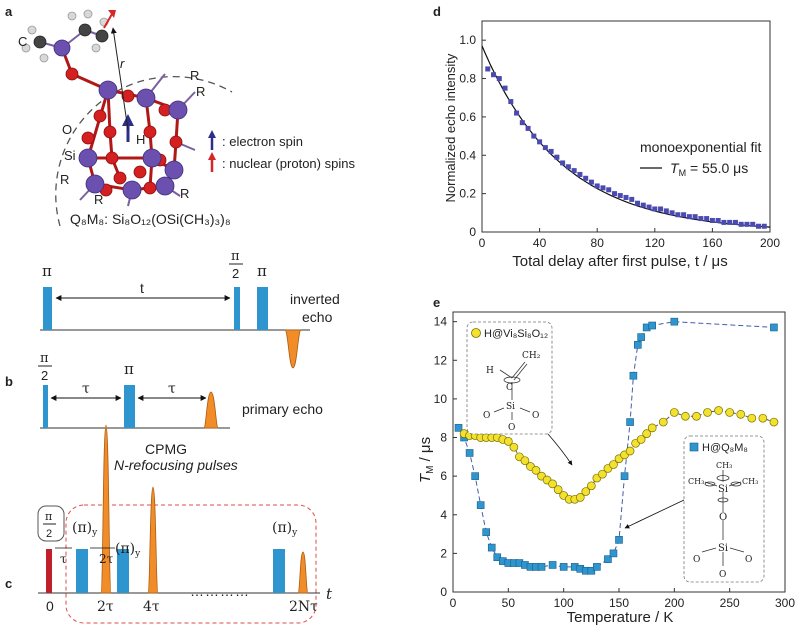 This screenshot has width=800, height=627. Describe the element at coordinates (619, 455) in the screenshot. I see `series-points-vi8` at that location.